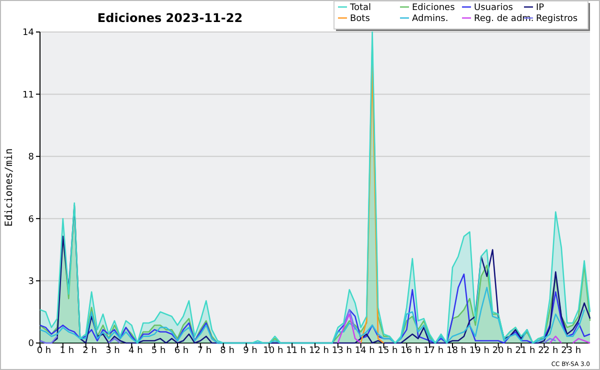 The height and width of the screenshot is (370, 600). What do you see at coordinates (410, 351) in the screenshot?
I see `x-tick-label: 16 h` at bounding box center [410, 351].